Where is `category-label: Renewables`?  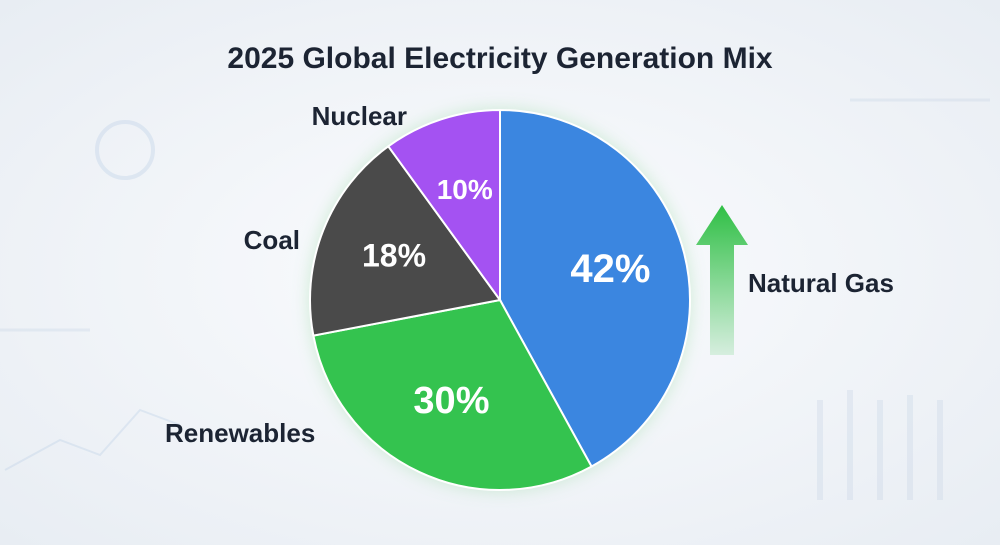
category-label: Renewables is located at coordinates (240, 433).